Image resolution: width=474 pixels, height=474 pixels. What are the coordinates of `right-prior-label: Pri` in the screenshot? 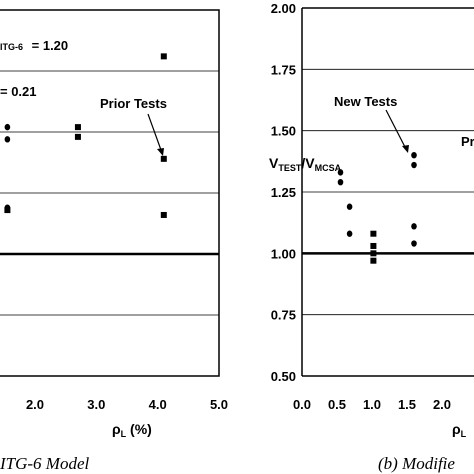 It's located at (467, 141).